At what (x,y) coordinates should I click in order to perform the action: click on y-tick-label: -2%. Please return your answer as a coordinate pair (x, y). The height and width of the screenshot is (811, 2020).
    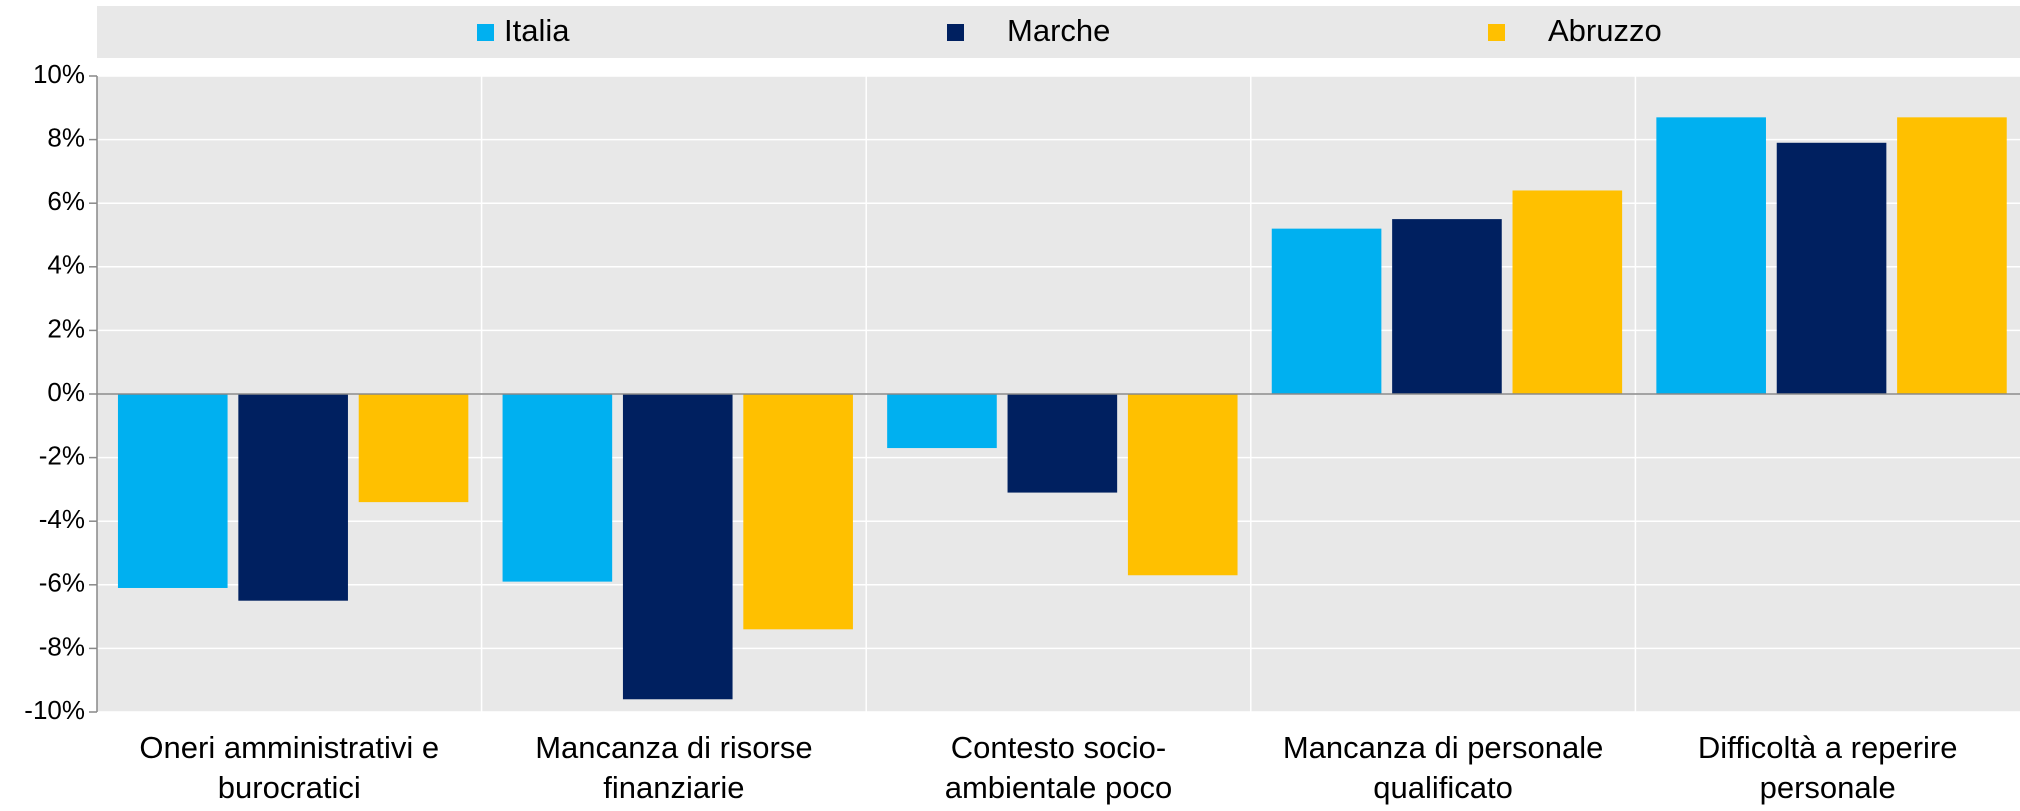
    Looking at the image, I should click on (62, 455).